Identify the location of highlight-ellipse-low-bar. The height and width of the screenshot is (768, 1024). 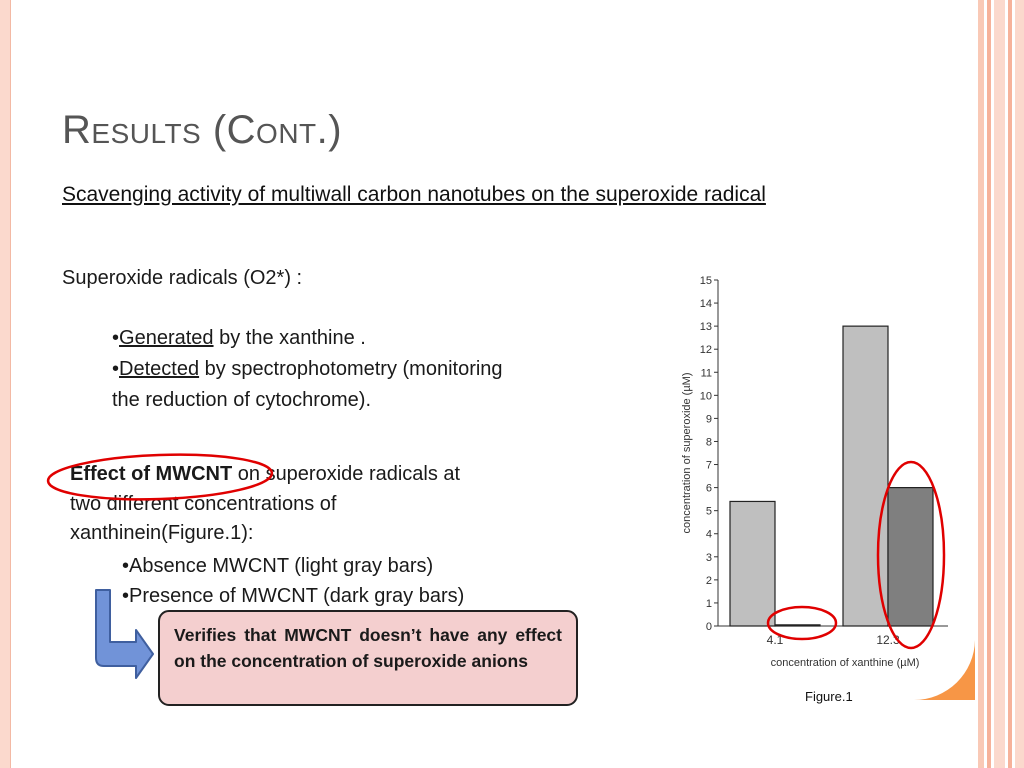
(802, 623).